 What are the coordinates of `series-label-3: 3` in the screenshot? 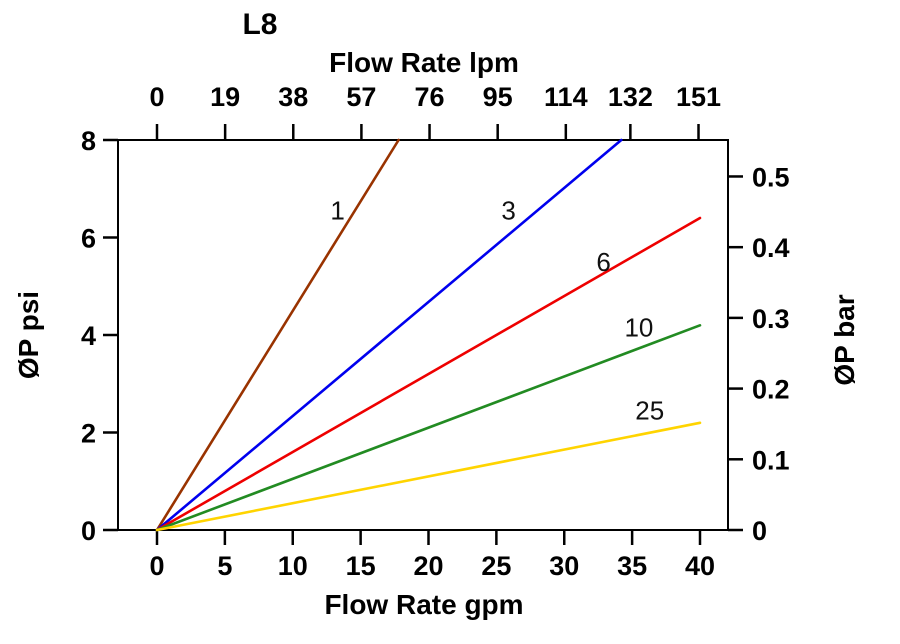 It's located at (508, 211).